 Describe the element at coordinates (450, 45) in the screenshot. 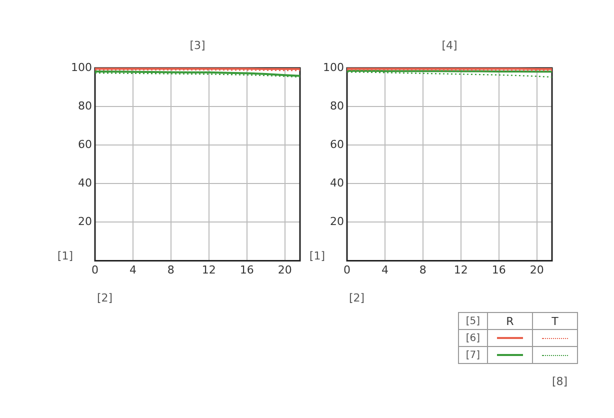

I see `chart-title: [4]` at that location.